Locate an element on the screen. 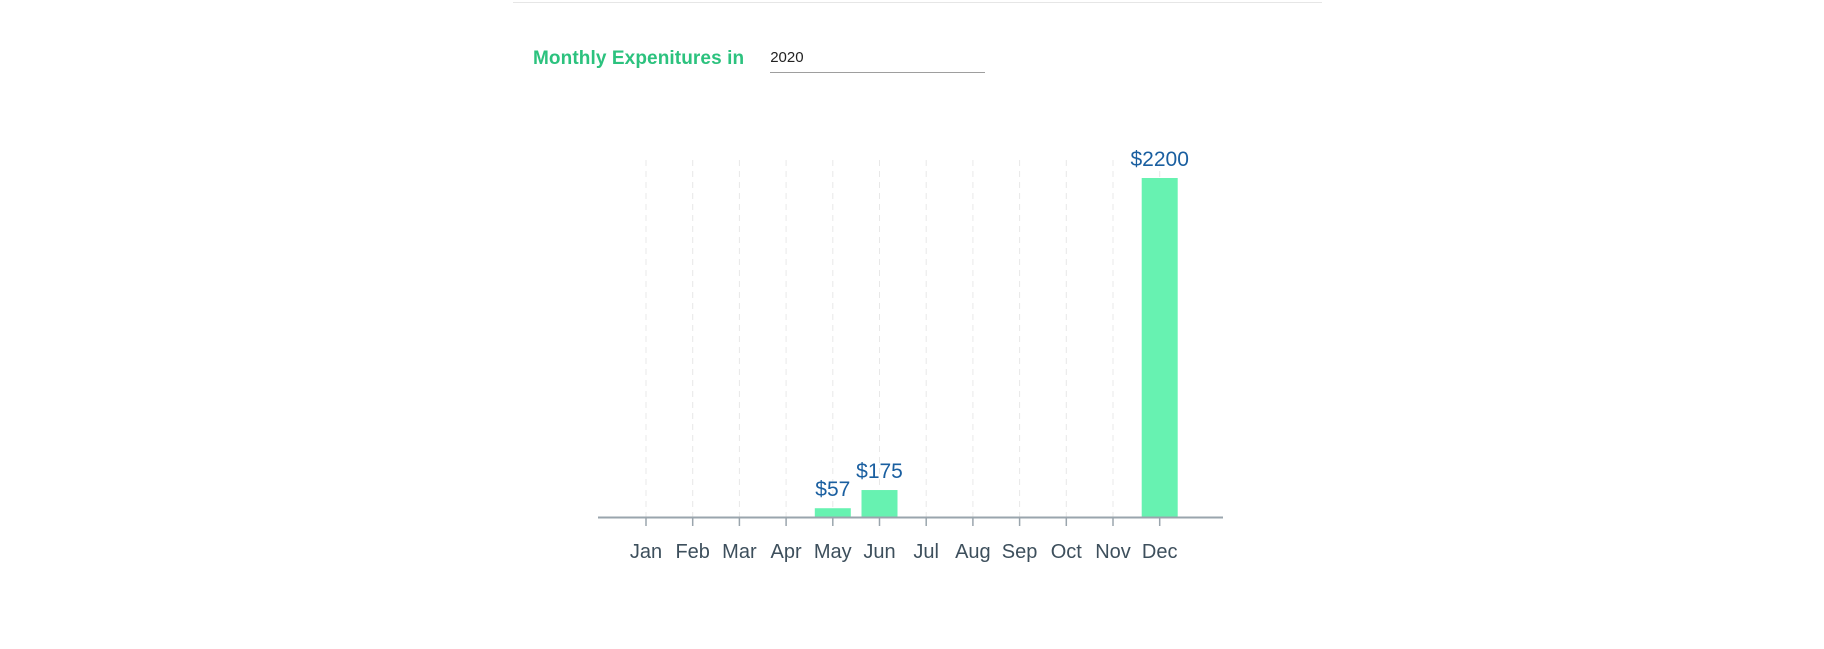  value-label-dec: $2200 is located at coordinates (1159, 159).